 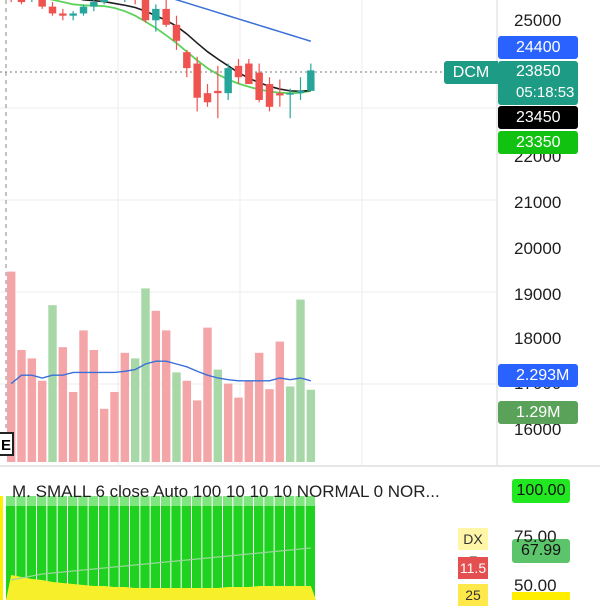 I want to click on ma-dark-line, so click(x=195, y=46).